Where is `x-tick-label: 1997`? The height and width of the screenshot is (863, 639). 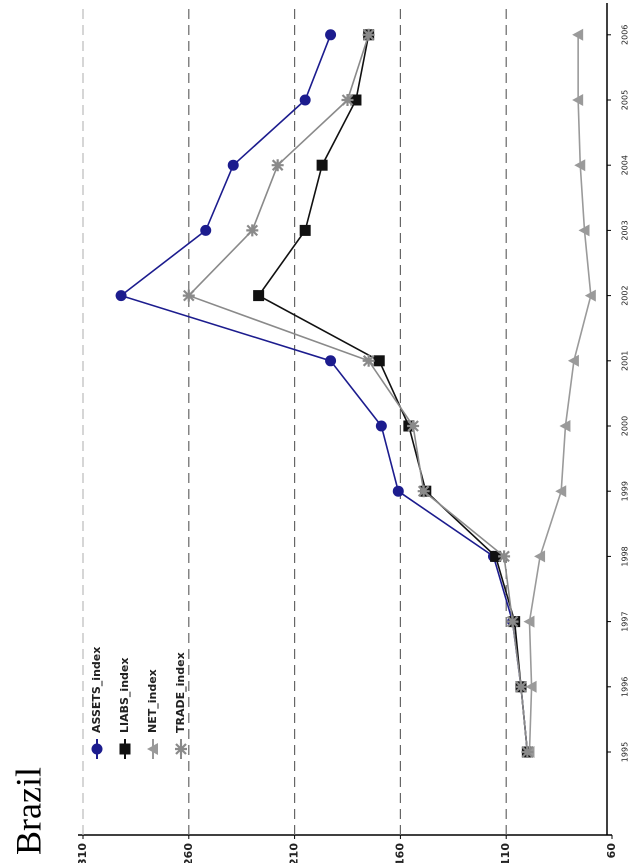
x-tick-label: 1997 is located at coordinates (625, 621).